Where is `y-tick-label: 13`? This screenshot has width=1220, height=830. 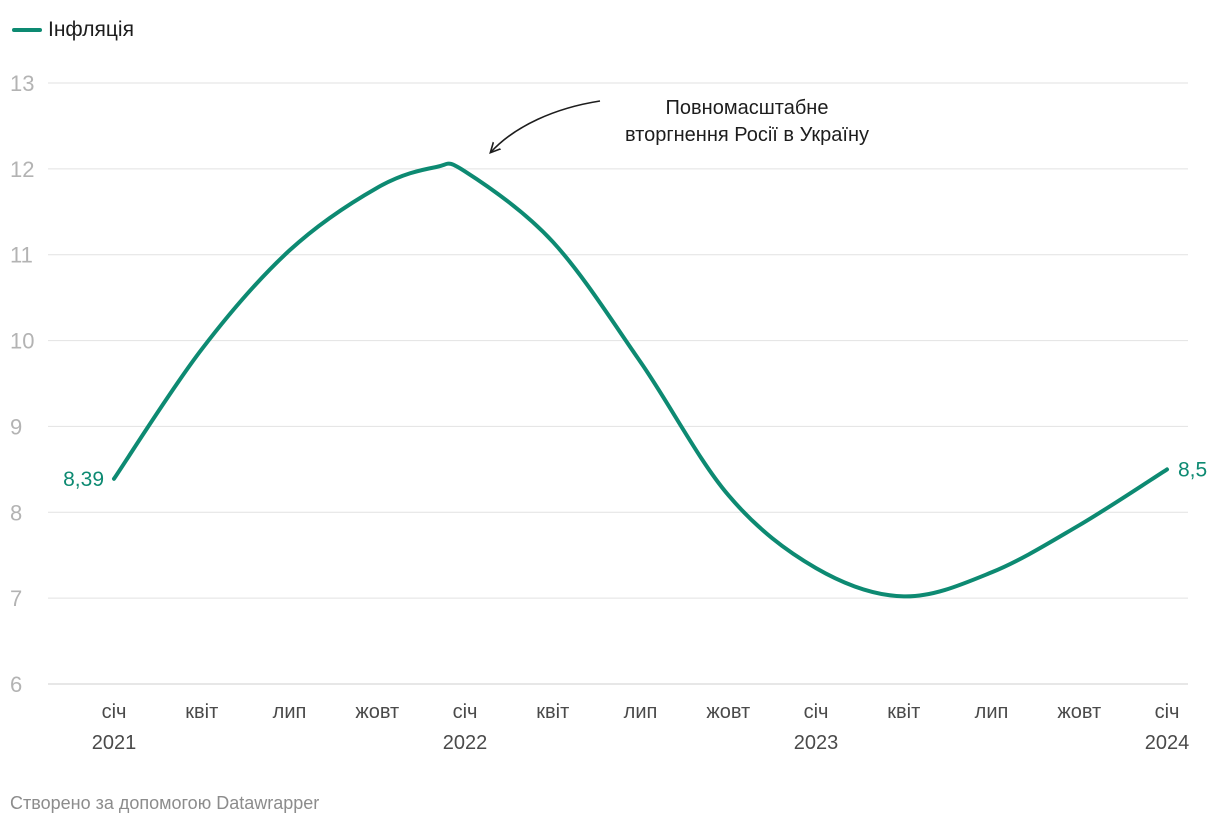
y-tick-label: 13 is located at coordinates (22, 83).